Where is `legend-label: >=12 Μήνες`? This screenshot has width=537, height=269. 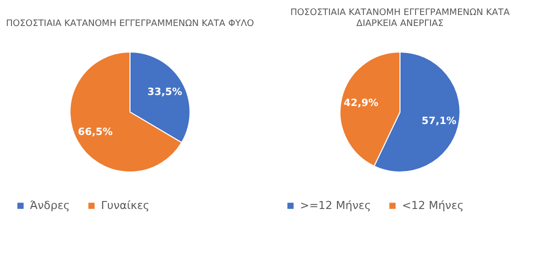 legend-label: >=12 Μήνες is located at coordinates (335, 205).